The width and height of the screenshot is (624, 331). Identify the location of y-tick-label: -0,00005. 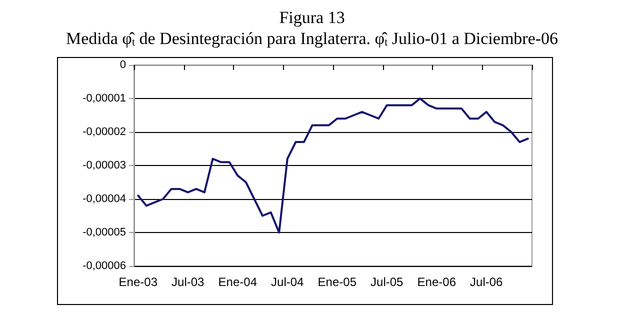
(104, 232).